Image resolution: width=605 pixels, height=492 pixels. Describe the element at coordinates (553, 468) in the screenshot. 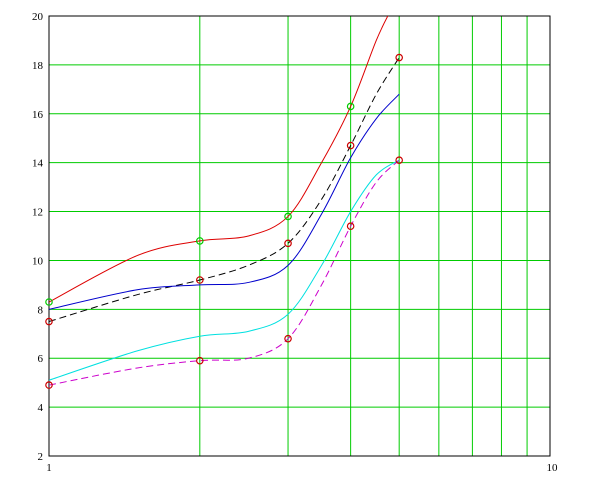

I see `x-tick-label: 10` at that location.